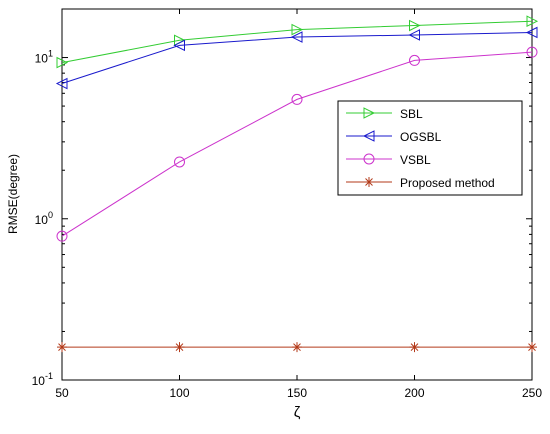 The height and width of the screenshot is (434, 550). I want to click on legend: SBL OGSBL VSBL Proposed method, so click(430, 148).